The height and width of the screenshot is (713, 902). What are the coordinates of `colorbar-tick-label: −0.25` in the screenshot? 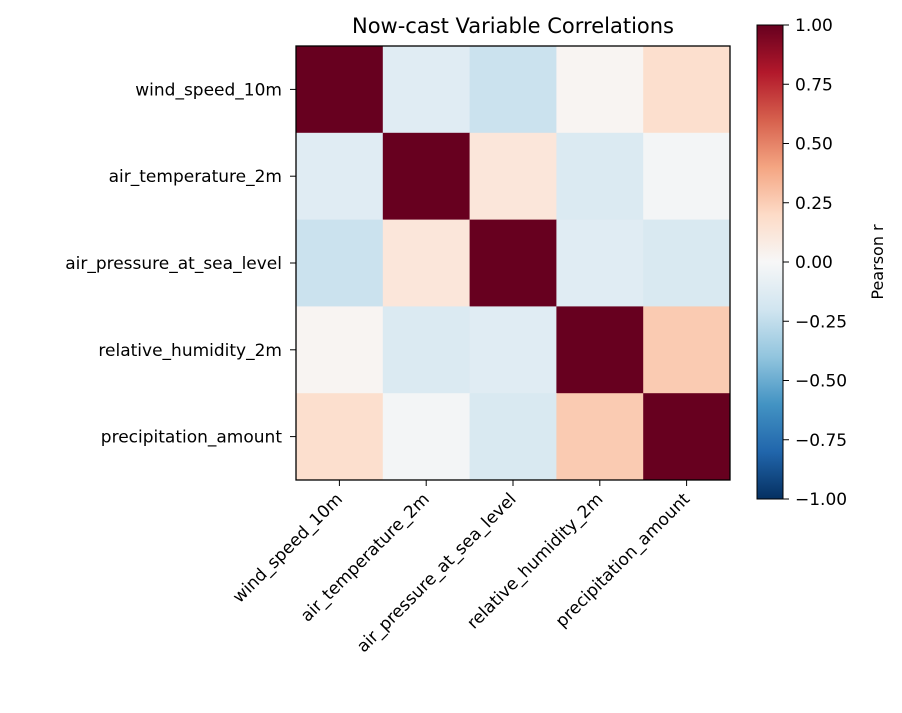 It's located at (821, 322).